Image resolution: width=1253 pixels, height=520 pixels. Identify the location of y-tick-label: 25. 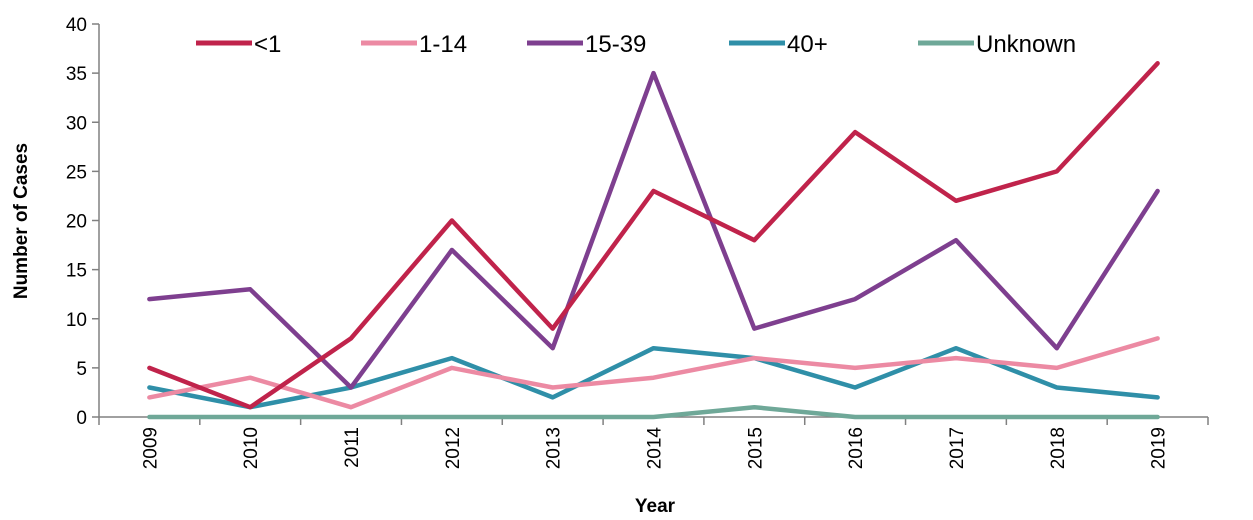
(76, 172).